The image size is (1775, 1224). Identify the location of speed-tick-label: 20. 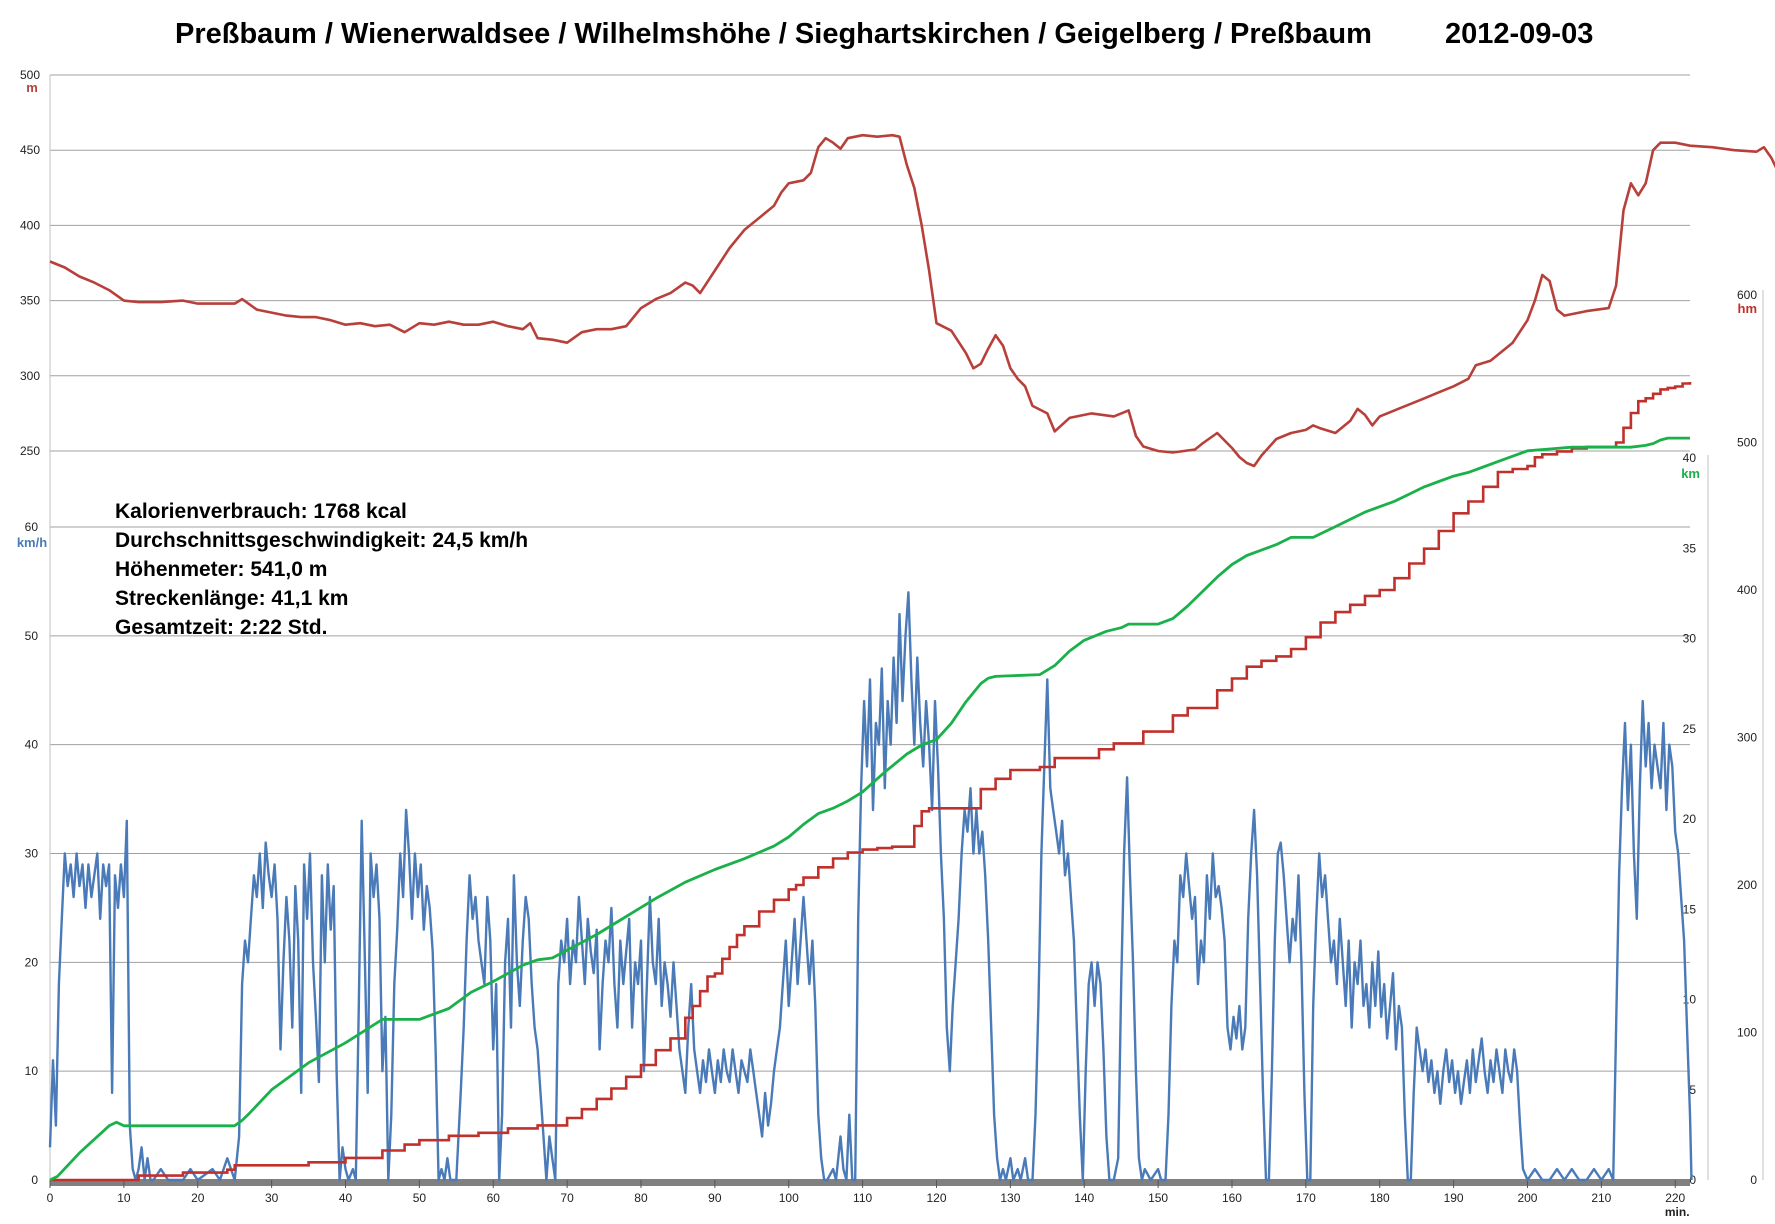
(32, 962).